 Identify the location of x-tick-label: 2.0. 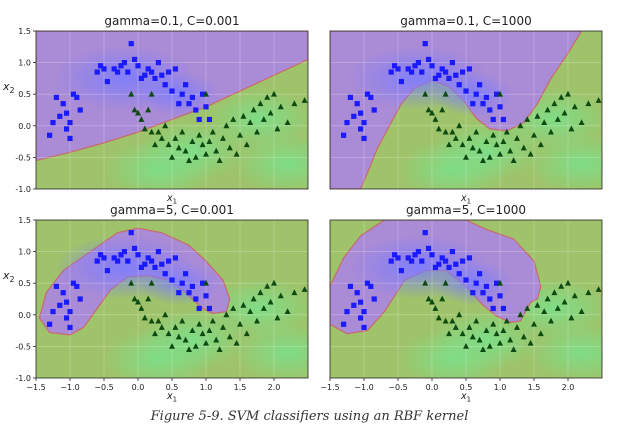
(568, 387).